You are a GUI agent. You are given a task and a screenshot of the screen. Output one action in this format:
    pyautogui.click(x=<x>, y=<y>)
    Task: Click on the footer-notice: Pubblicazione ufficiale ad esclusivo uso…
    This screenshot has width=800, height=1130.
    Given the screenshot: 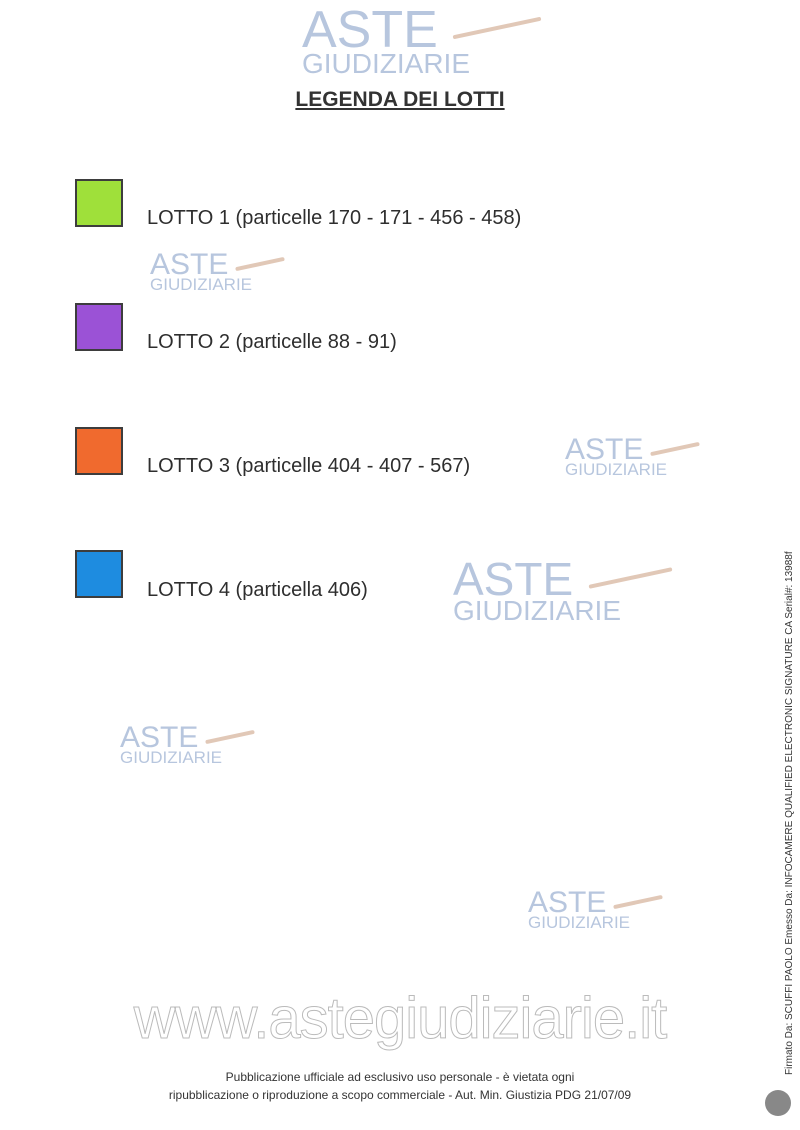 What is the action you would take?
    pyautogui.click(x=400, y=1086)
    